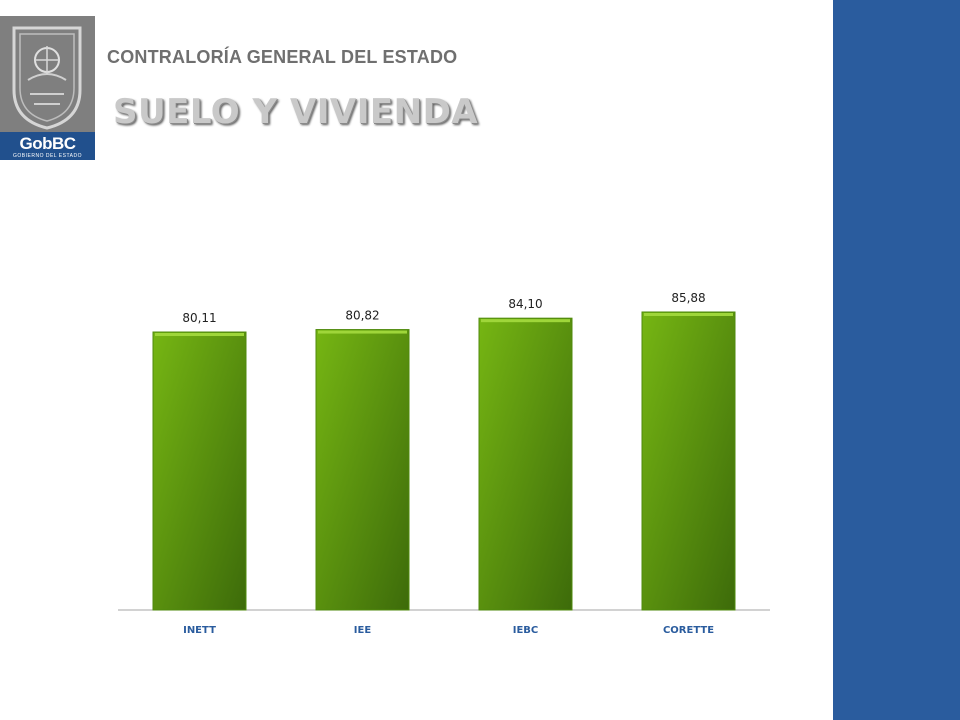  Describe the element at coordinates (47, 156) in the screenshot. I see `logo-subtitle: GOBIERNO DEL ESTADO` at that location.